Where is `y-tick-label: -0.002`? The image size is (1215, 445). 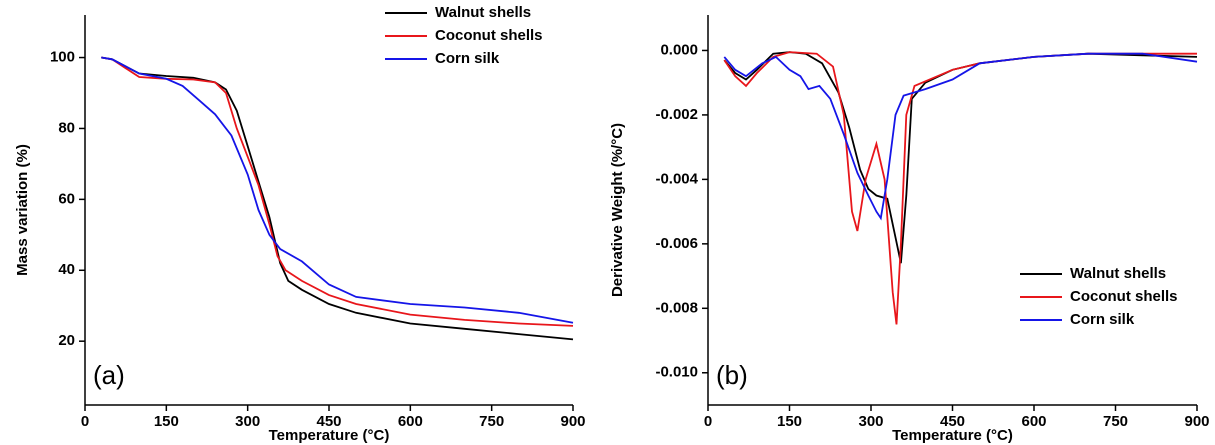 y-tick-label: -0.002 is located at coordinates (676, 114).